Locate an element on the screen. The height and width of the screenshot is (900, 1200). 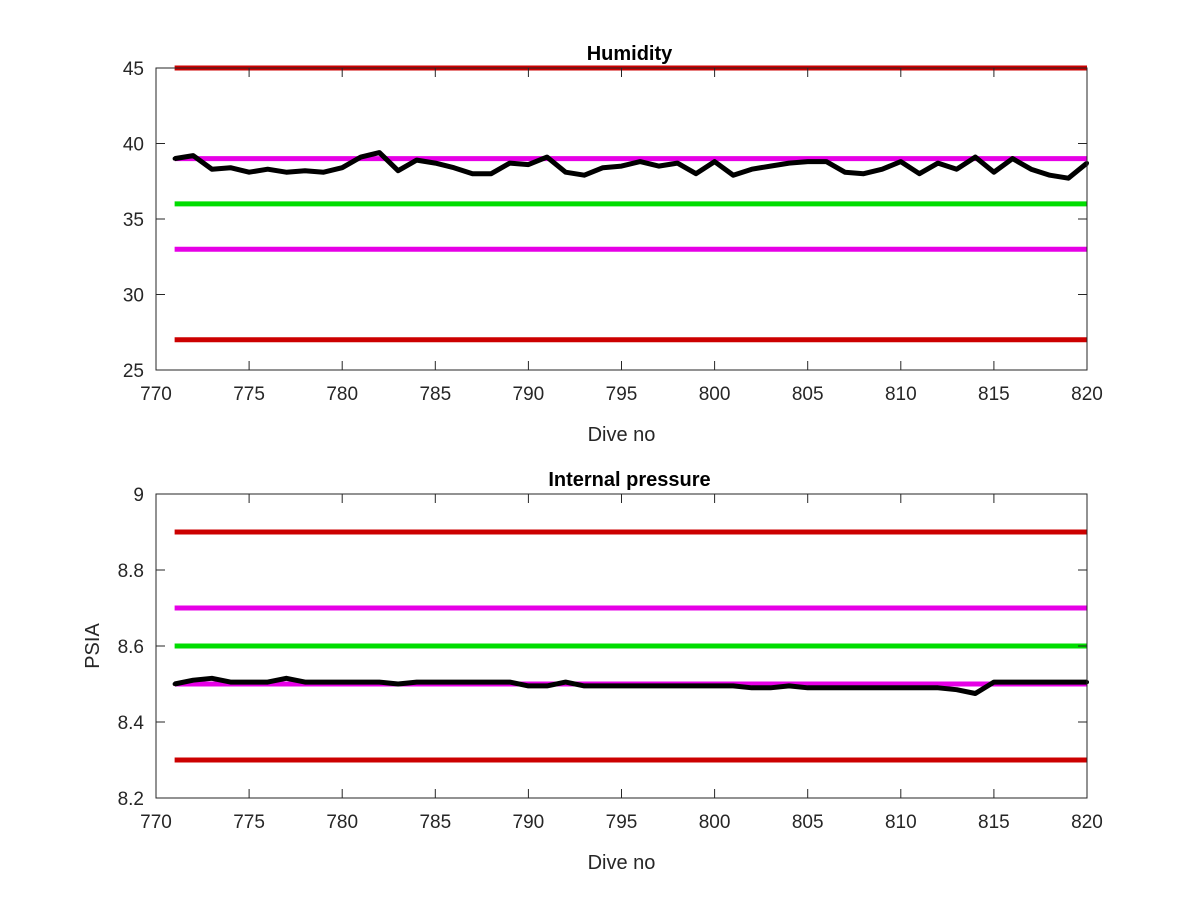
x-tick-label: 780 is located at coordinates (342, 822).